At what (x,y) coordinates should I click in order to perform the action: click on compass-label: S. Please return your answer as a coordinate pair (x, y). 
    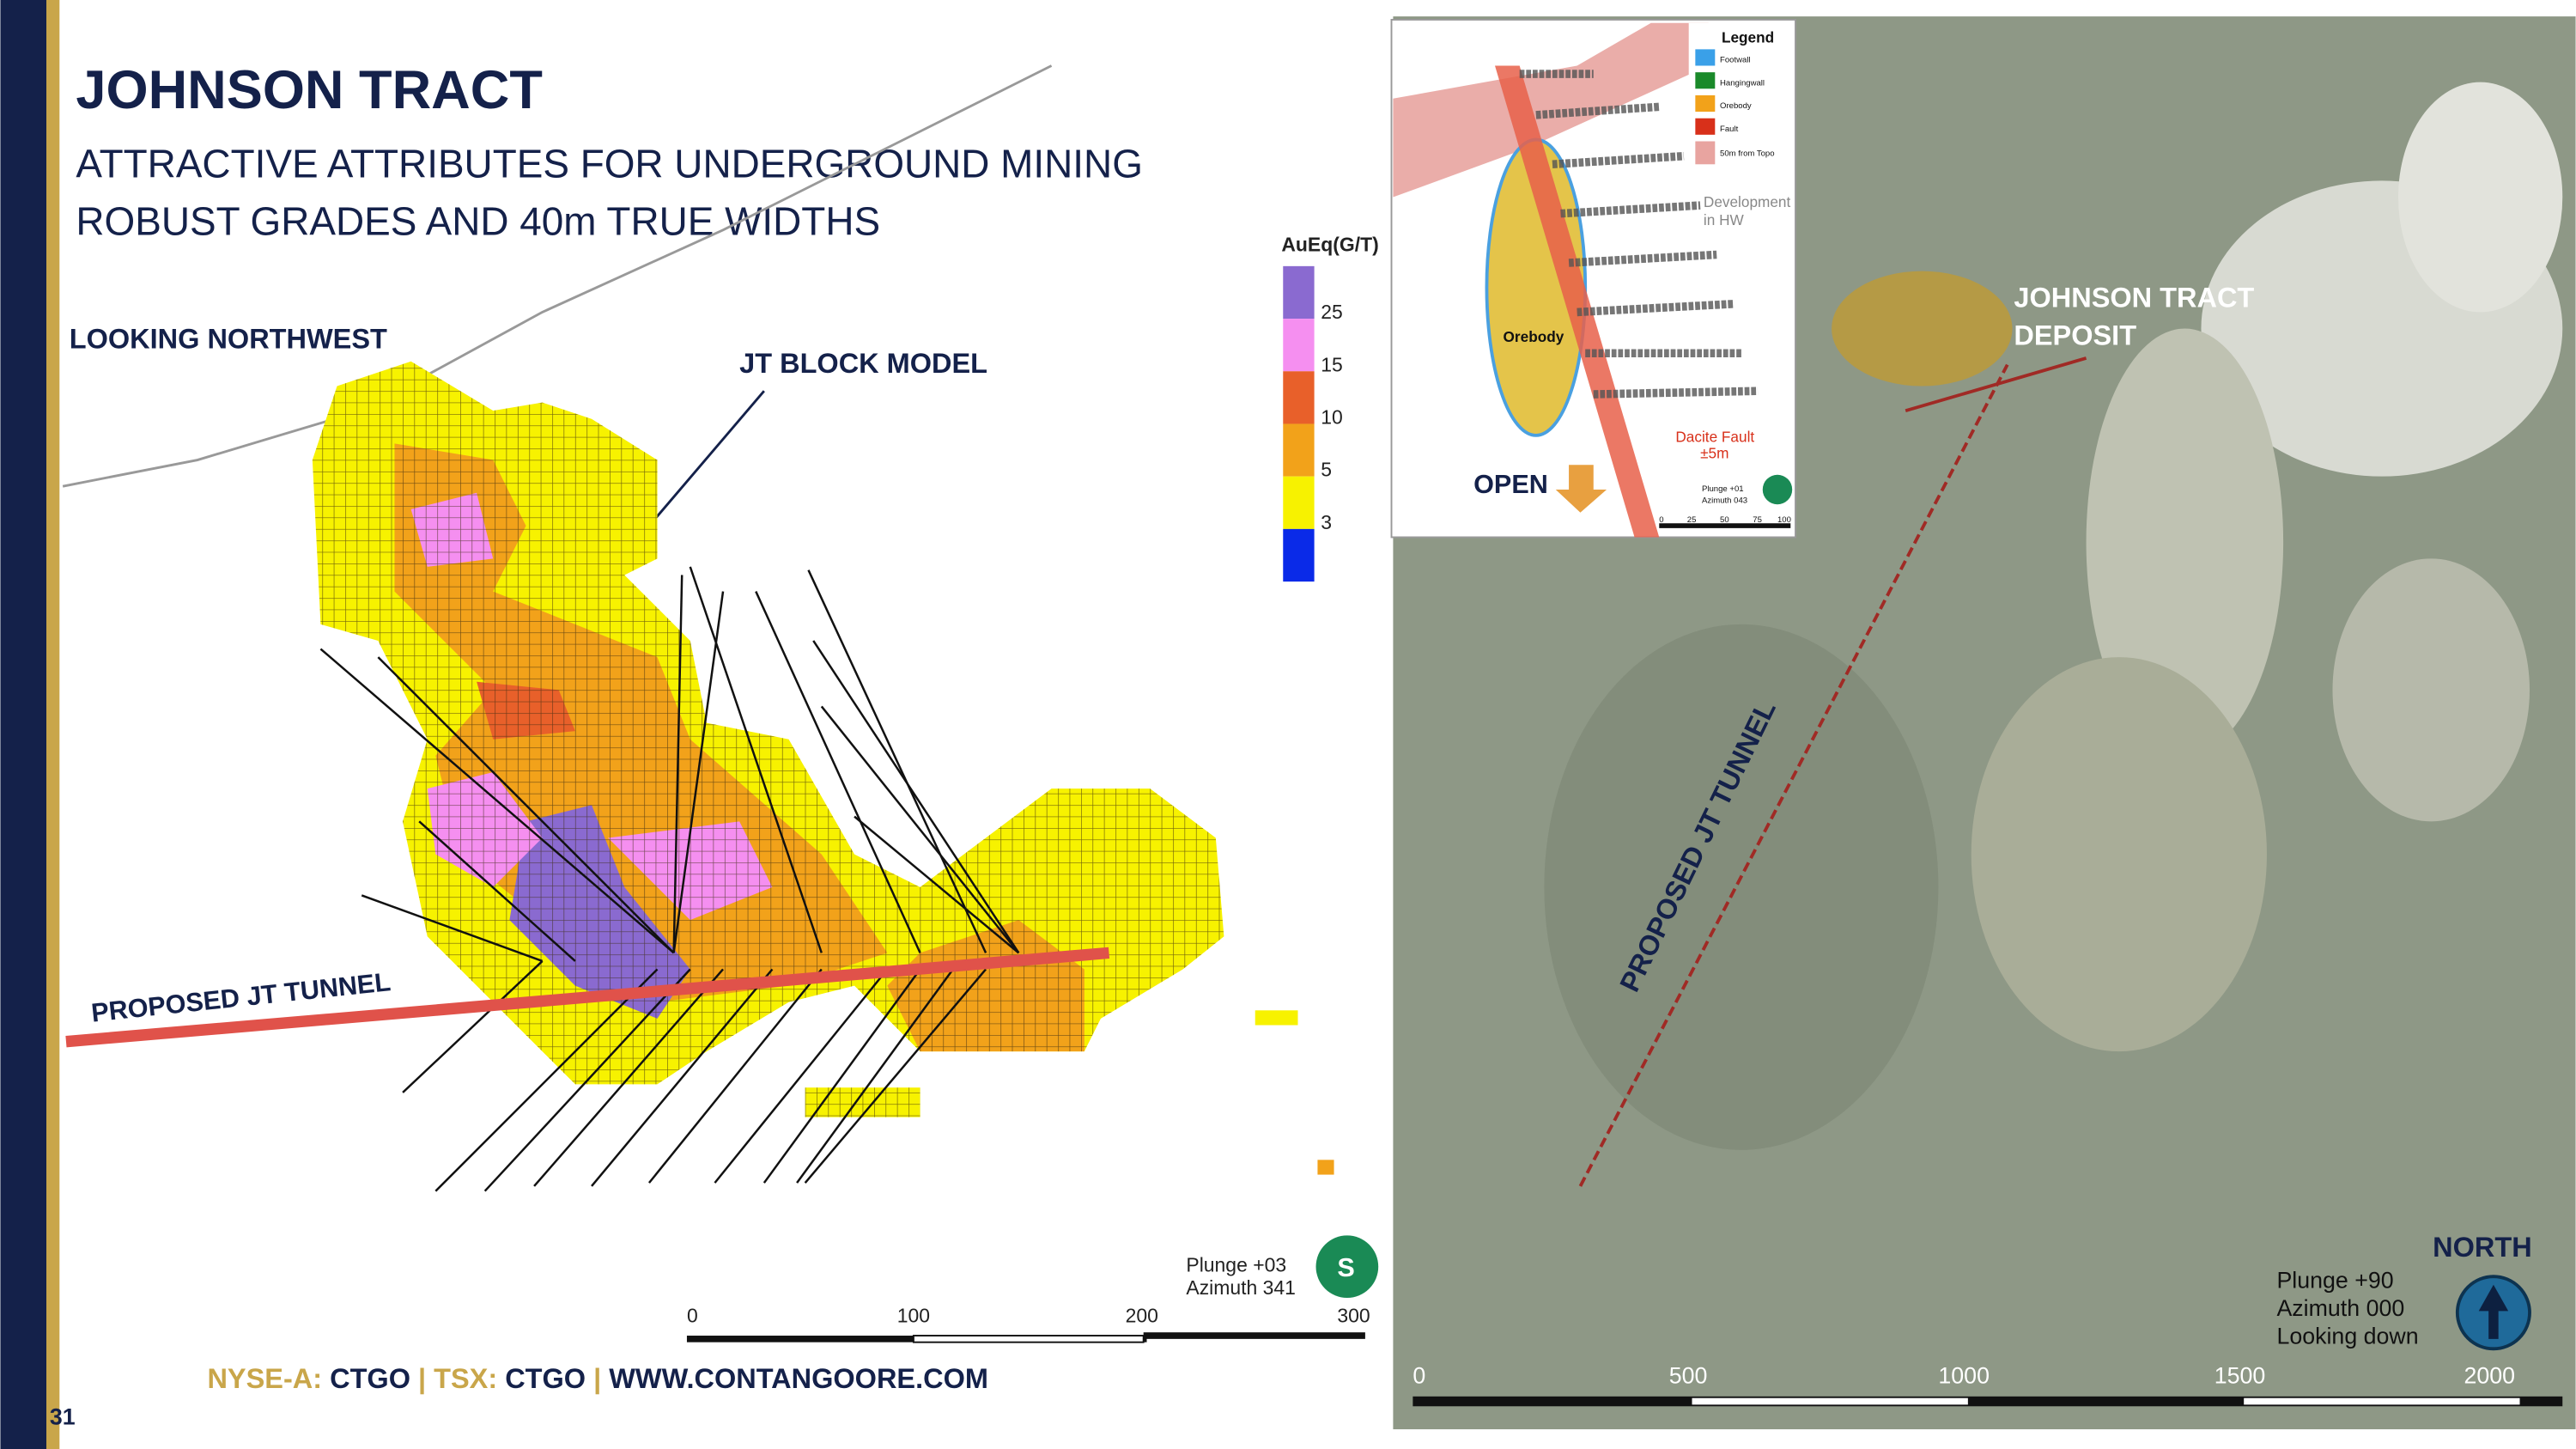
    Looking at the image, I should click on (1345, 1267).